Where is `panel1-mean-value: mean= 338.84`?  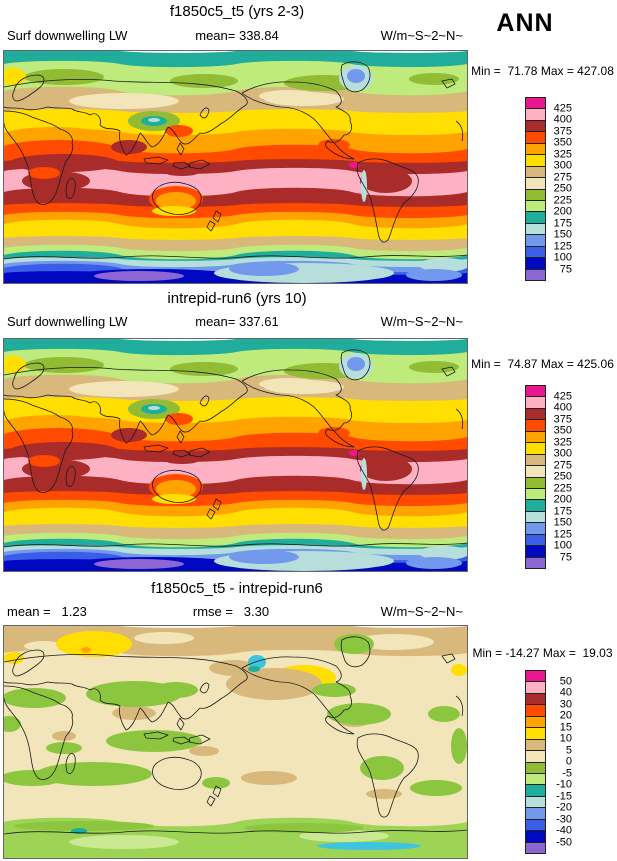 panel1-mean-value: mean= 338.84 is located at coordinates (237, 35).